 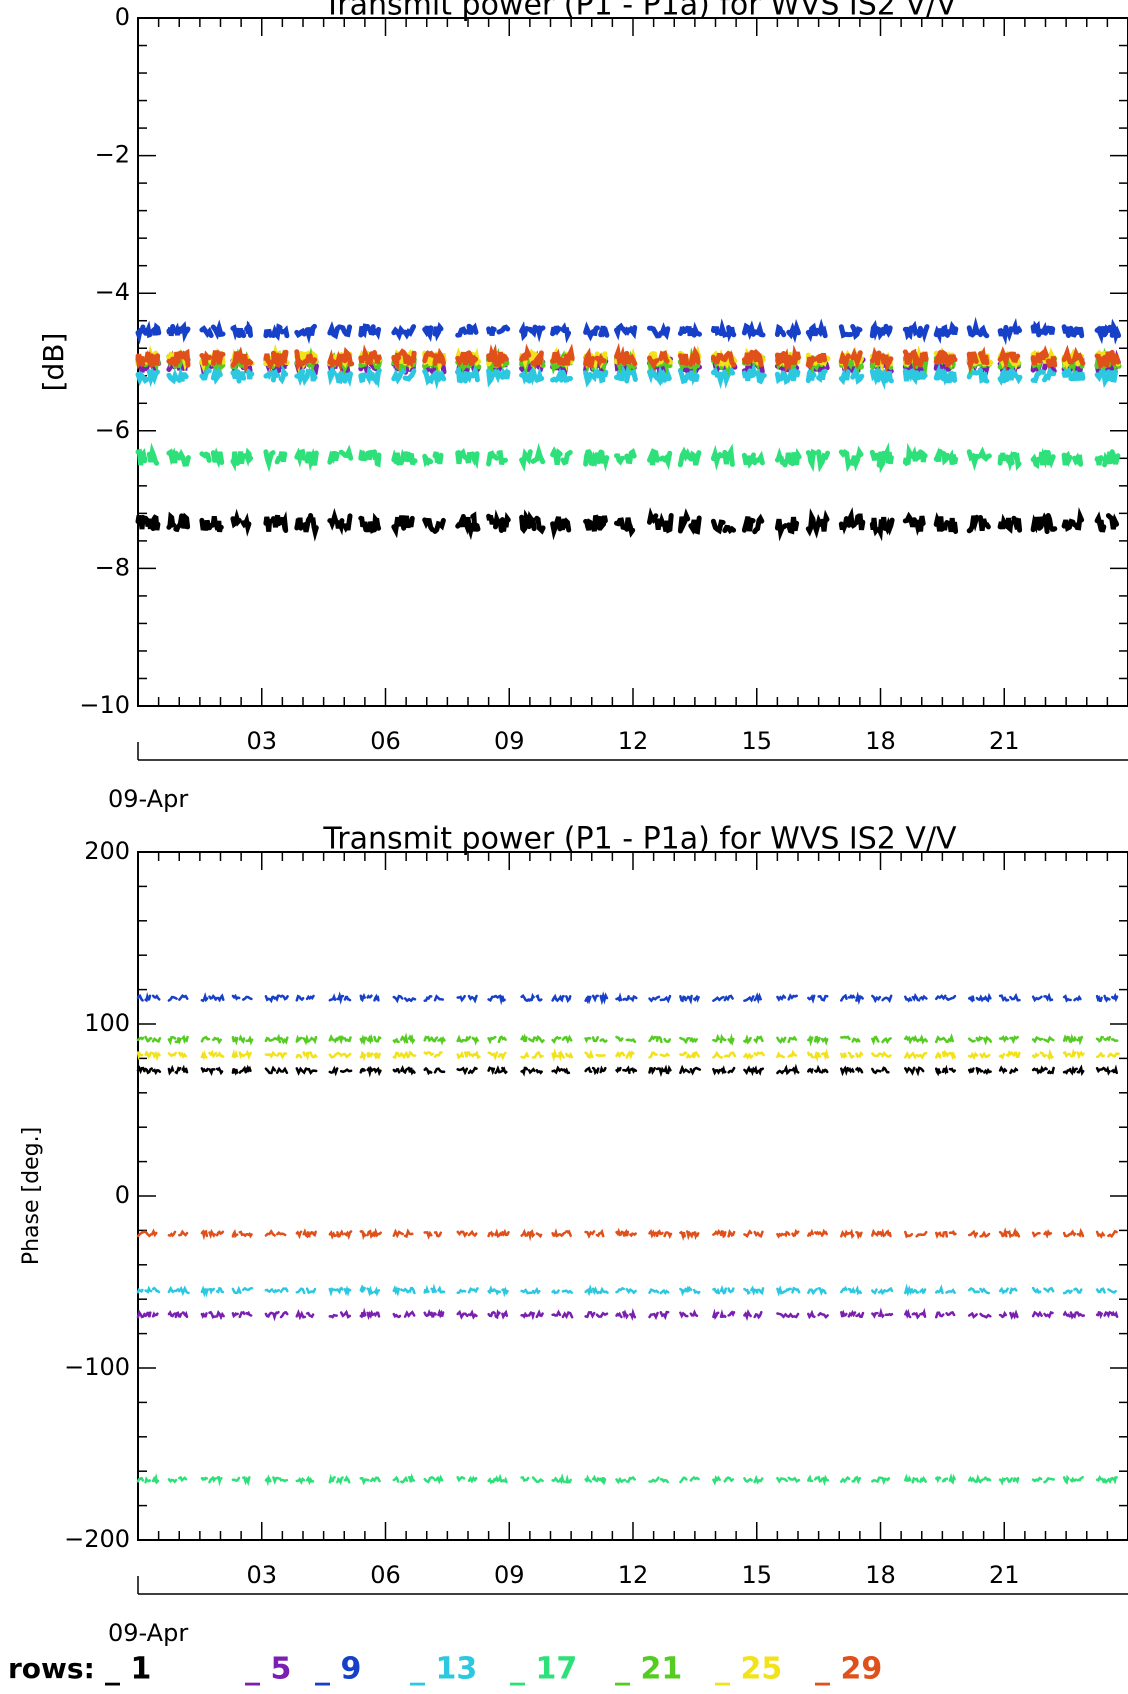 I want to click on x-tick-label: 12, so click(x=633, y=741).